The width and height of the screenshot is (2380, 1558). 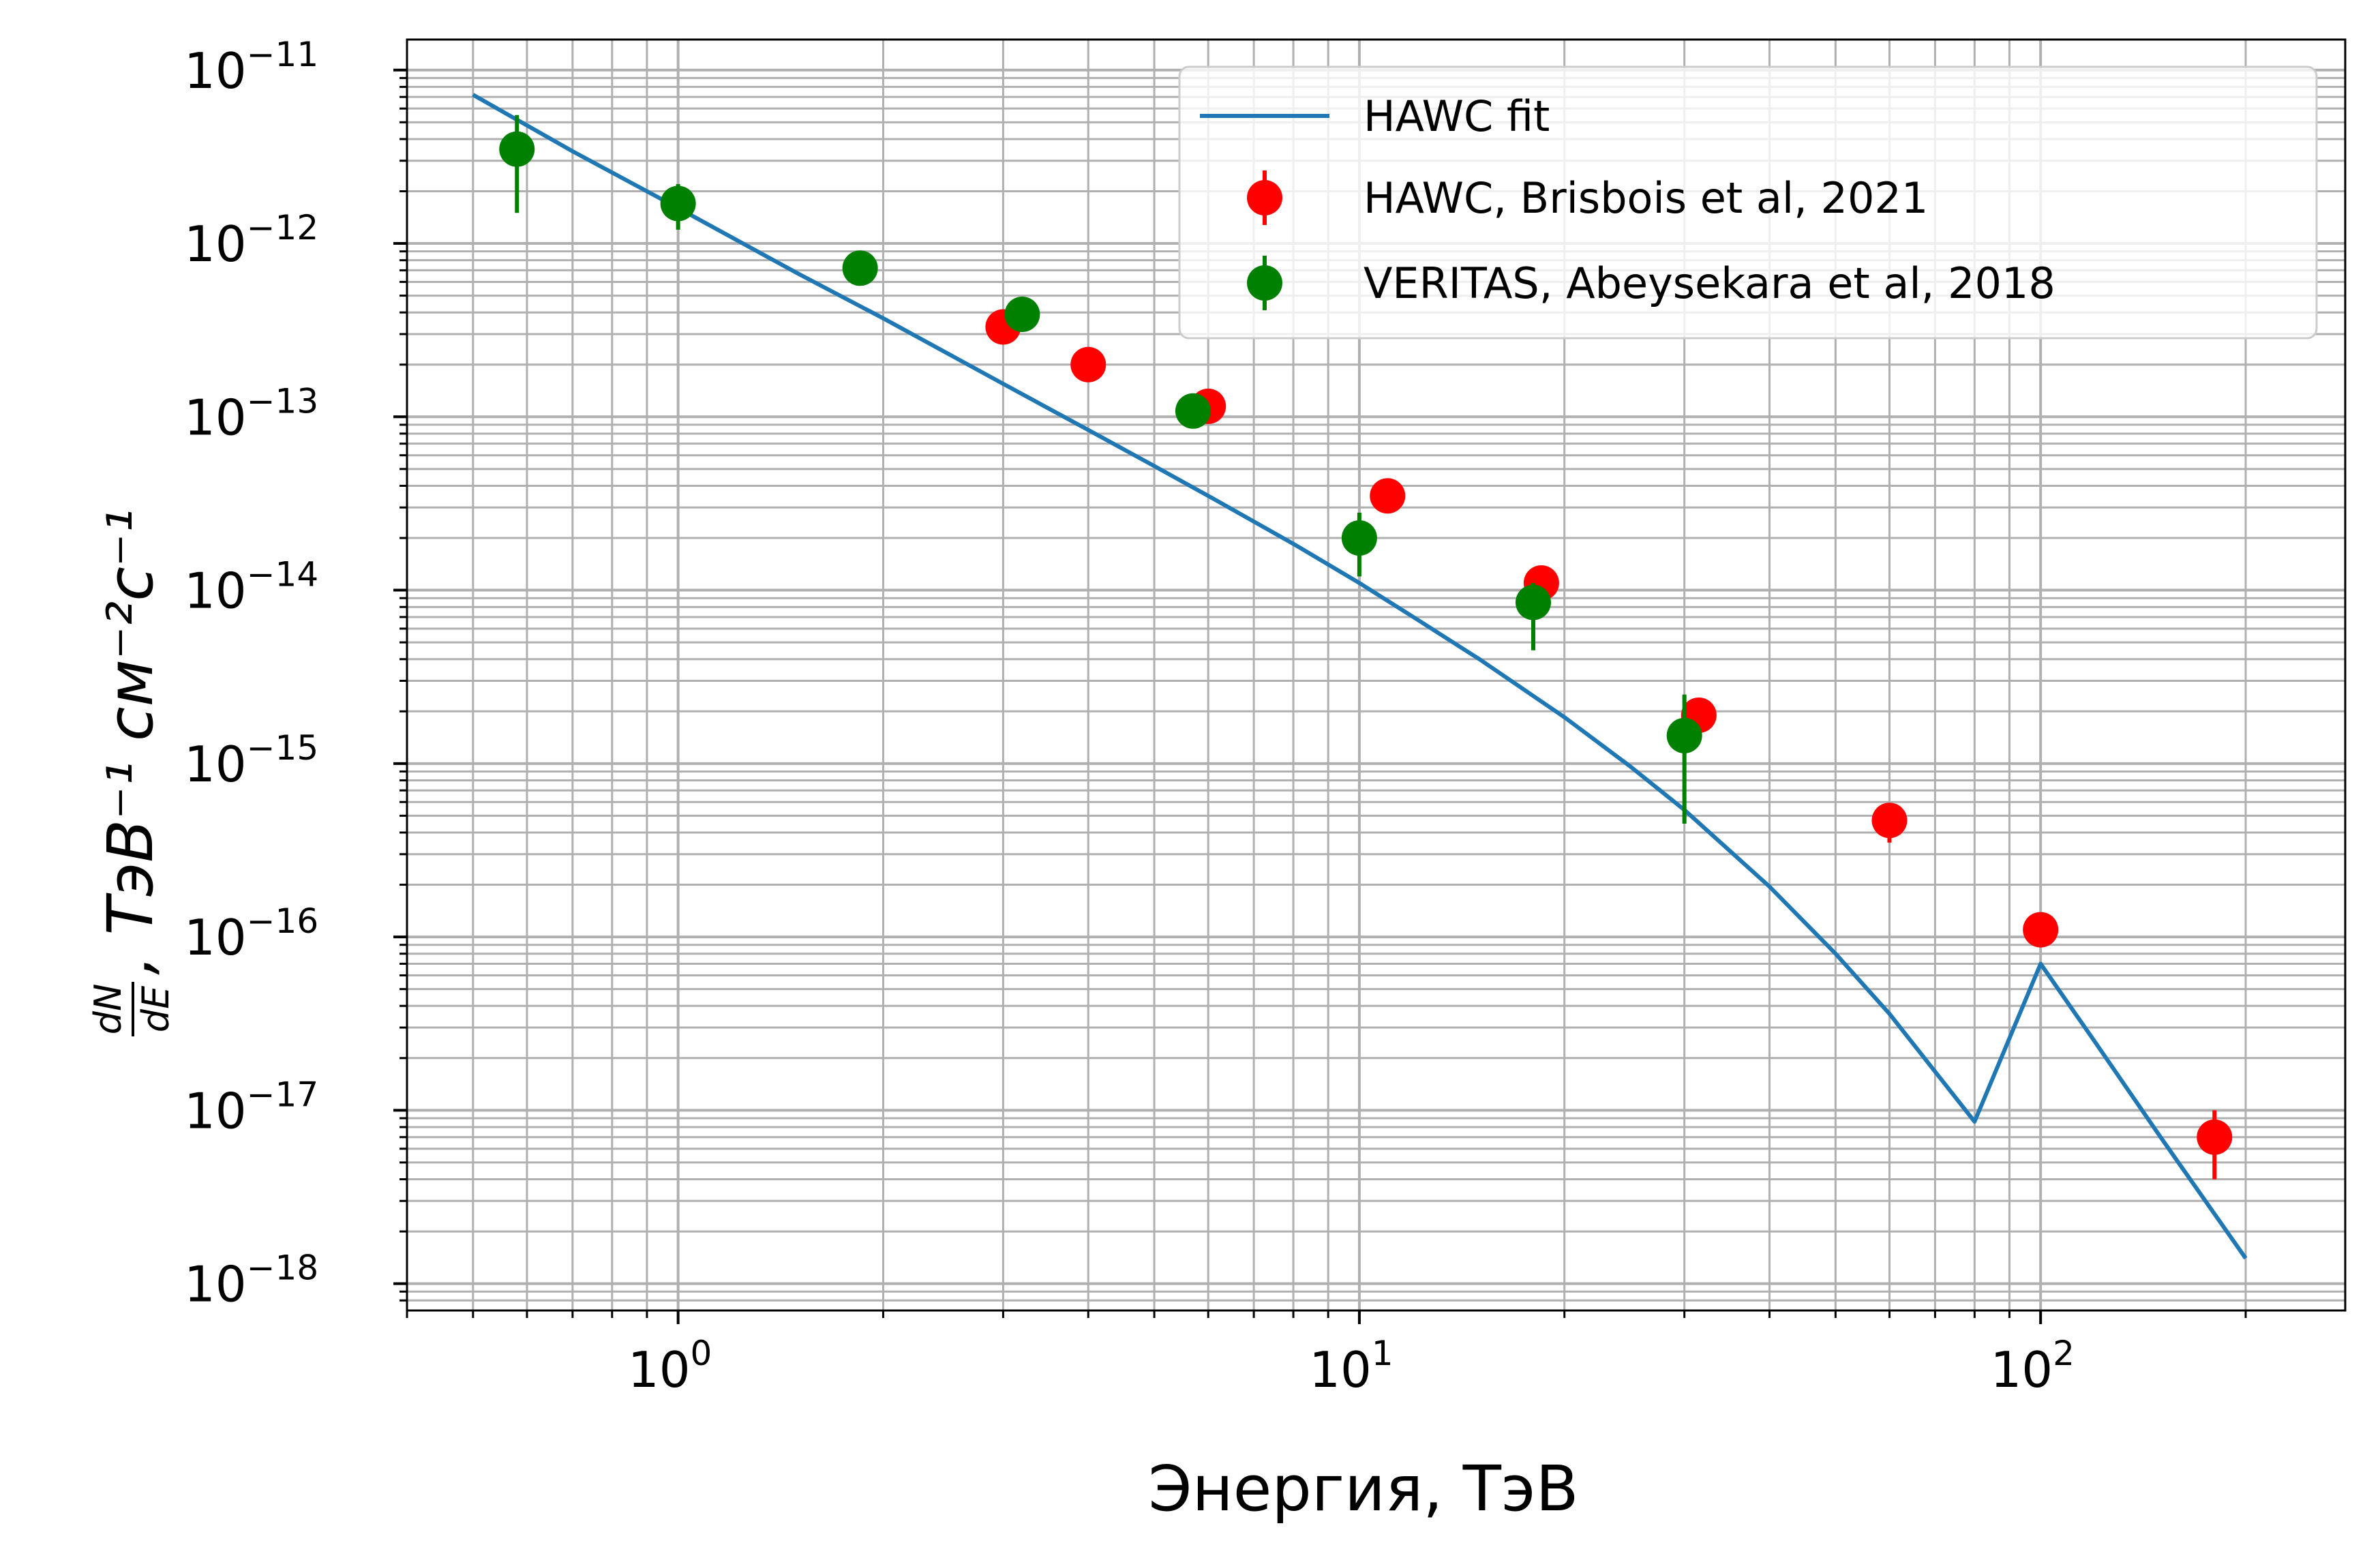 I want to click on y-axis-label: dN dE , ТэВ⁻¹ см⁻²с⁻¹, so click(x=132, y=773).